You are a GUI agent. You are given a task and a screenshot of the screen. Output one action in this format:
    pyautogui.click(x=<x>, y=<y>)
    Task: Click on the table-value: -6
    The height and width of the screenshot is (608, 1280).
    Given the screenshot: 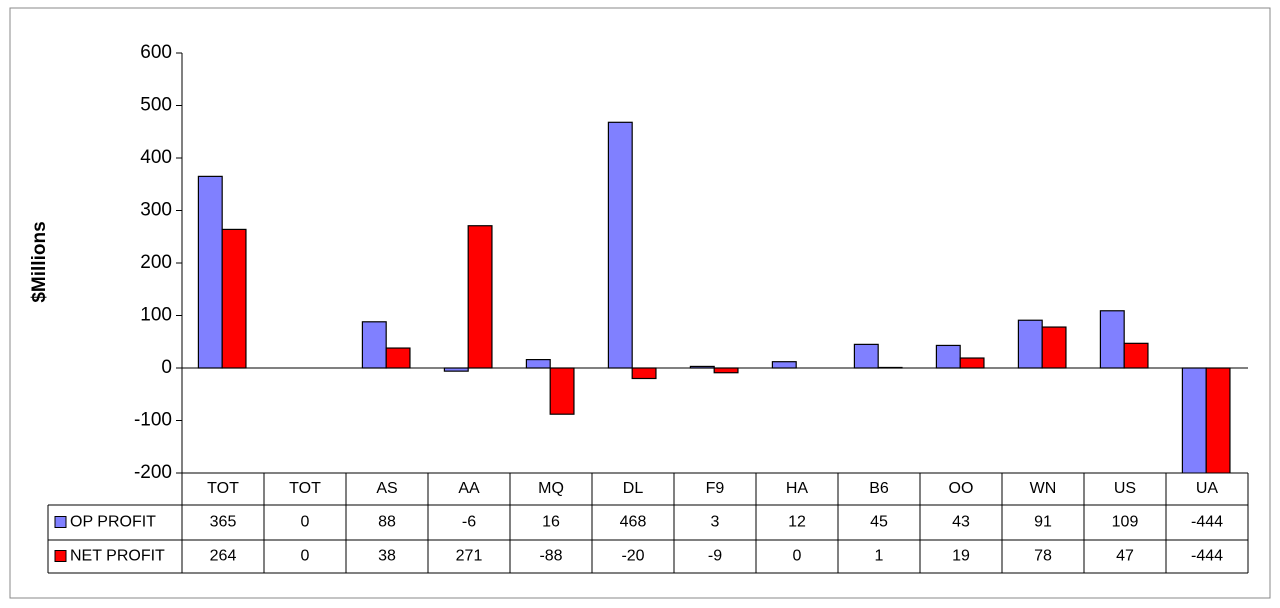 What is the action you would take?
    pyautogui.click(x=469, y=522)
    